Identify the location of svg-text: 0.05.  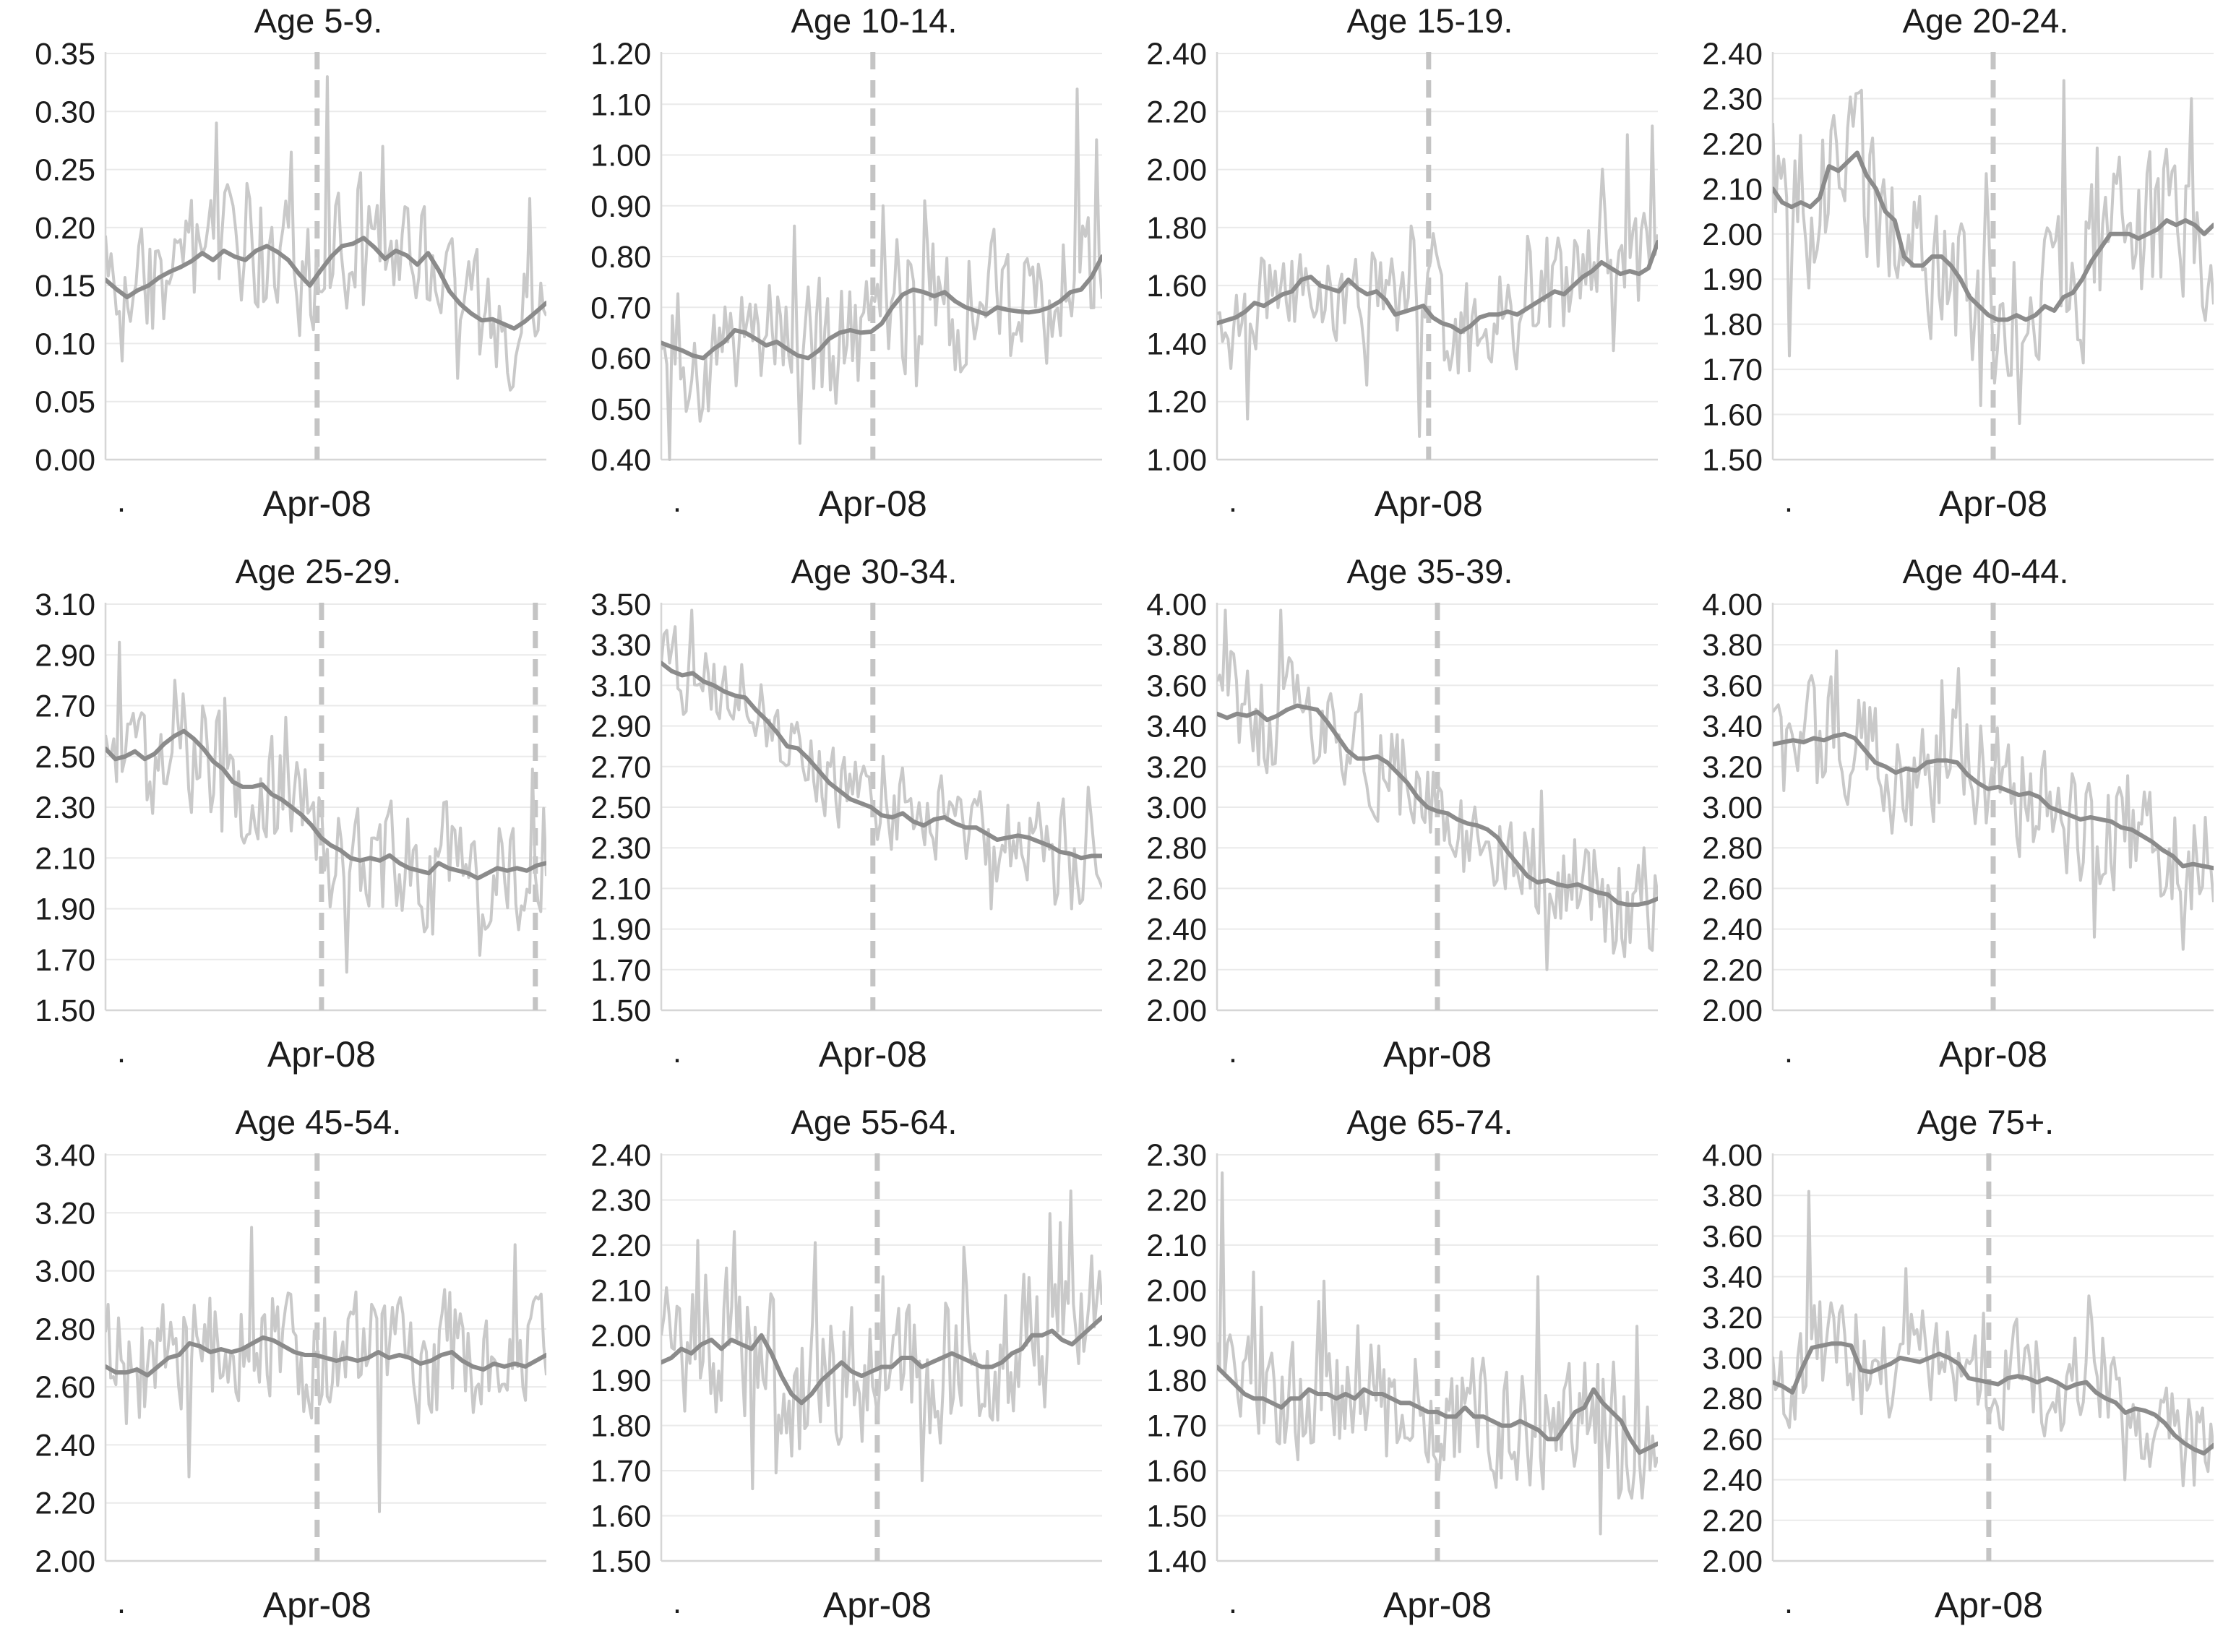
(65, 402).